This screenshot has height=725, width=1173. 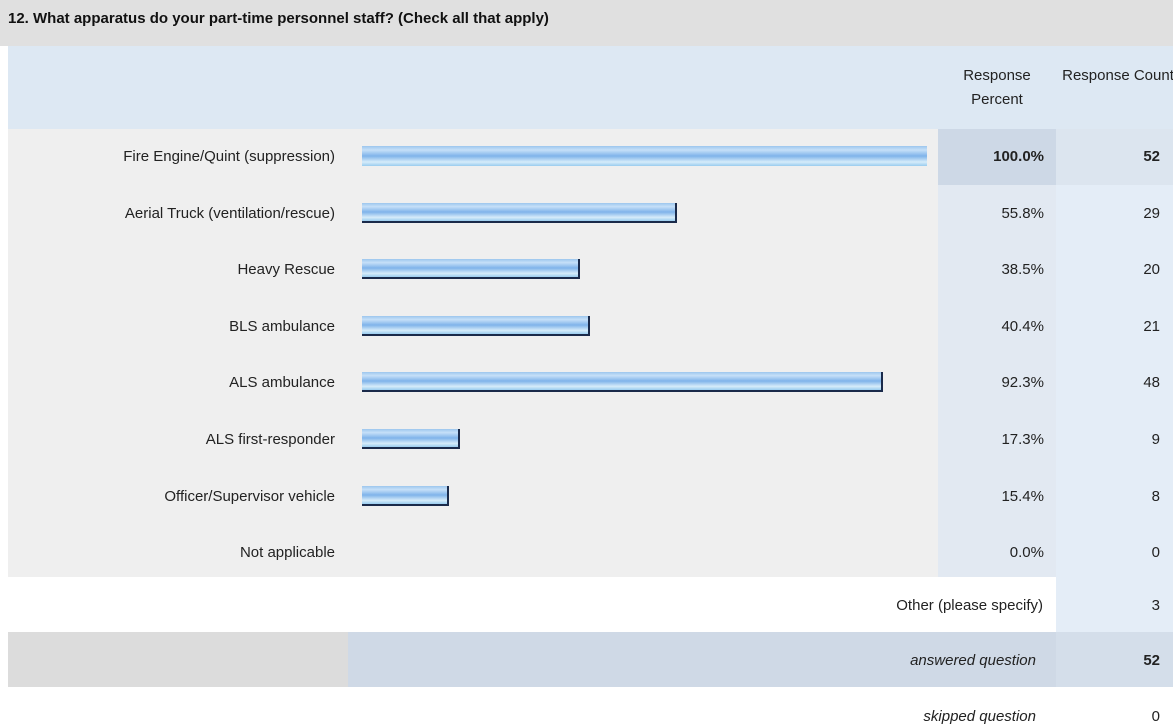 I want to click on row-label: Officer/Supervisor vehicle, so click(x=249, y=496).